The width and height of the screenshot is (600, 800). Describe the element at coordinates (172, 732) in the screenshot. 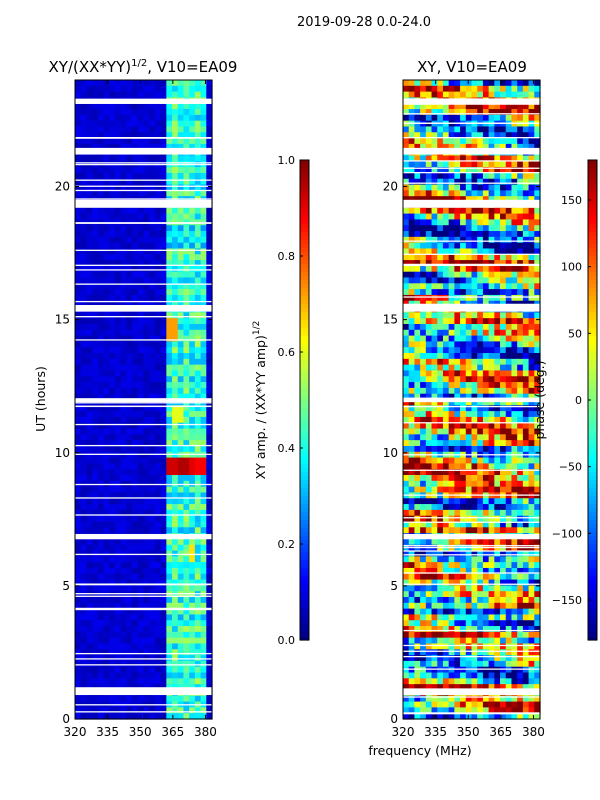

I see `x-tick-label: 365` at that location.